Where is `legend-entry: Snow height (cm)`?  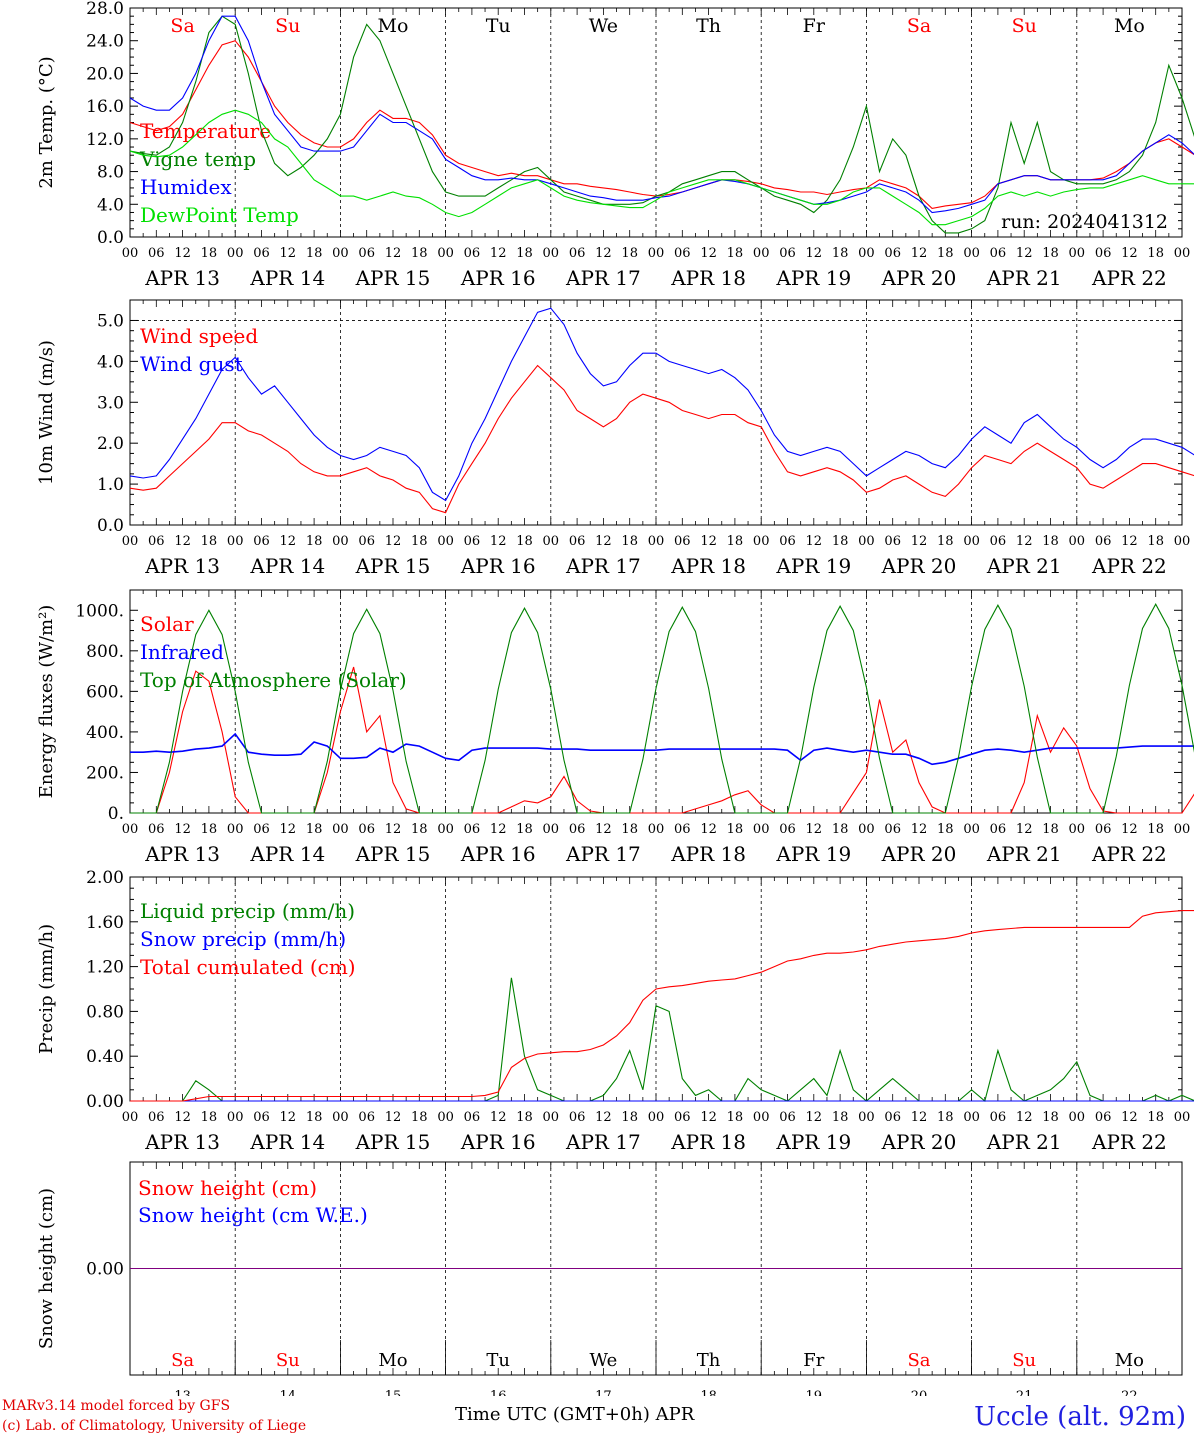
legend-entry: Snow height (cm) is located at coordinates (227, 1188).